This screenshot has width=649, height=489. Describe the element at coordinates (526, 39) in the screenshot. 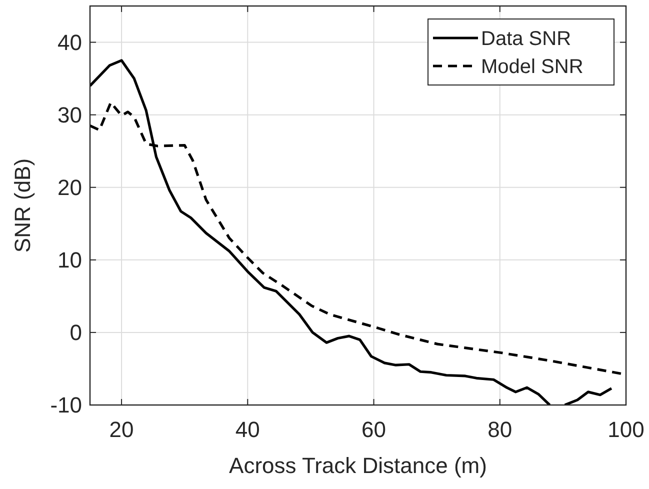

I see `legend-label: Data SNR` at that location.